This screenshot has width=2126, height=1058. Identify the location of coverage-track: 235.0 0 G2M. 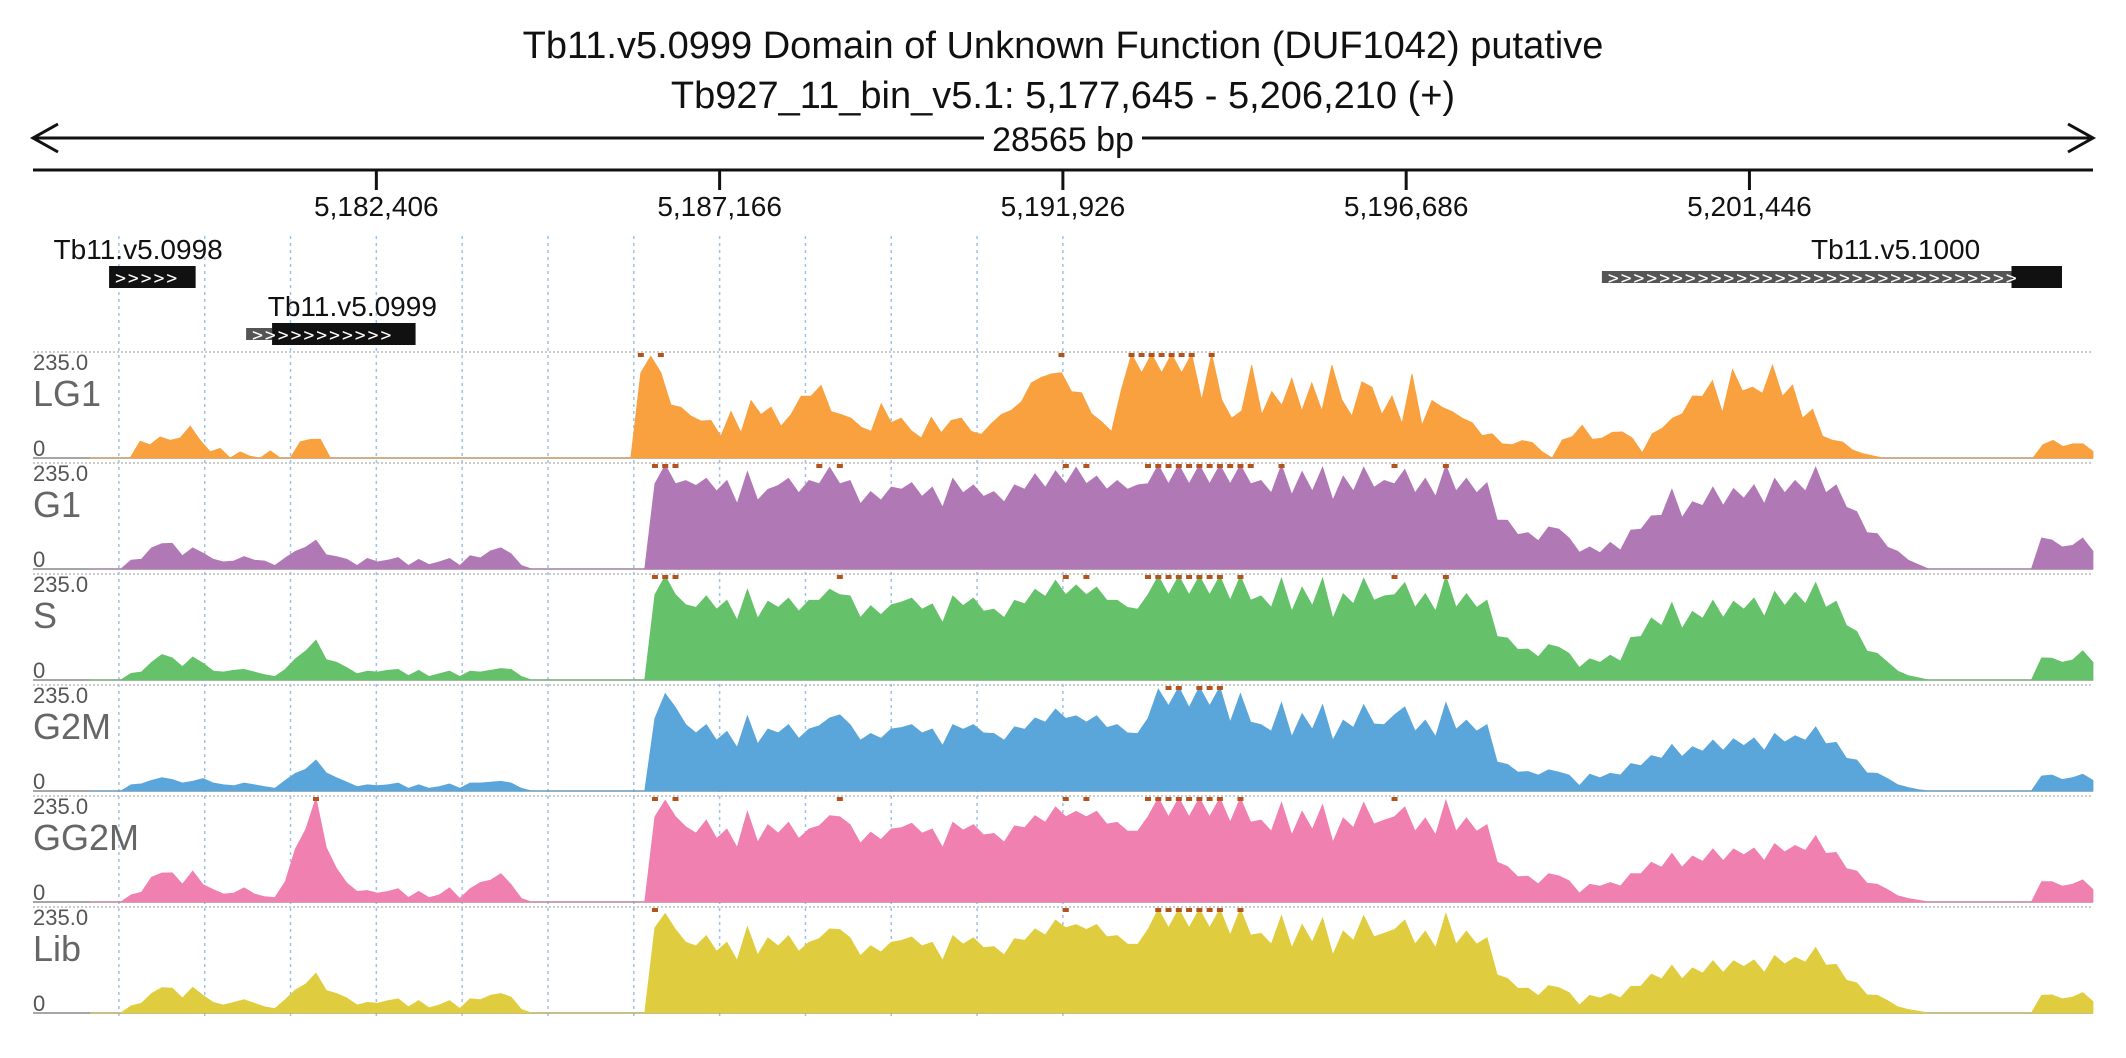
(1063, 738).